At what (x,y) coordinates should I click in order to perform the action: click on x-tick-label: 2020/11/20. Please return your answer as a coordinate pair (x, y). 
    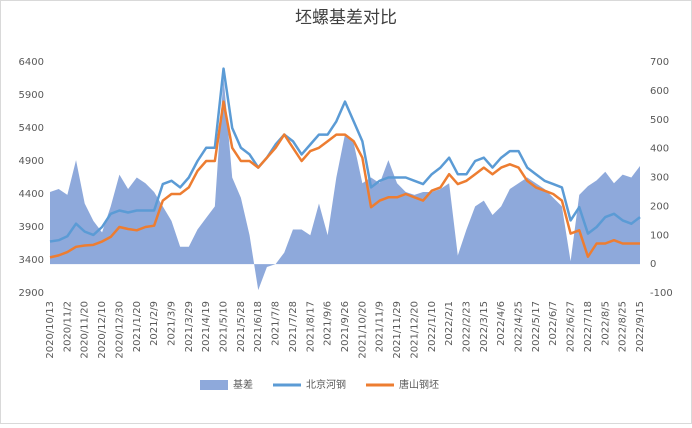
    Looking at the image, I should click on (85, 330).